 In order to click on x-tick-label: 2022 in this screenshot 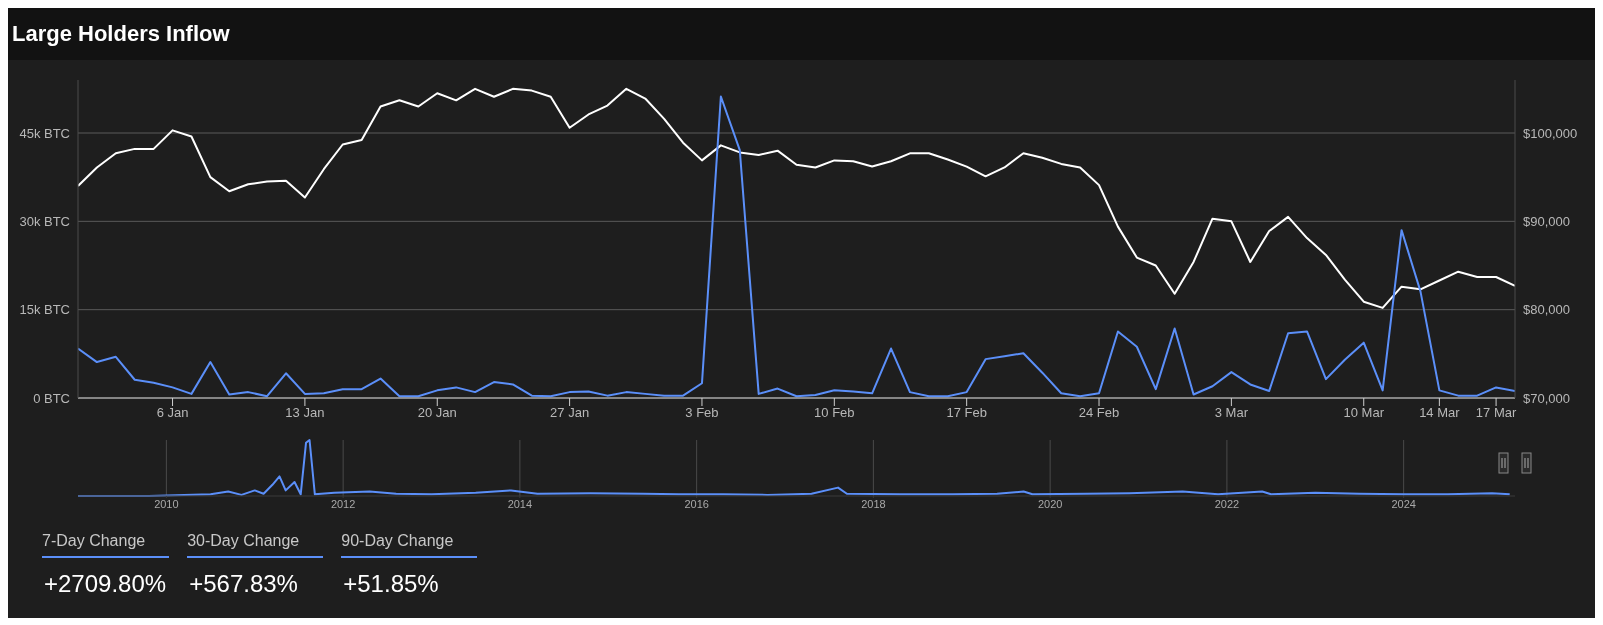, I will do `click(1227, 503)`.